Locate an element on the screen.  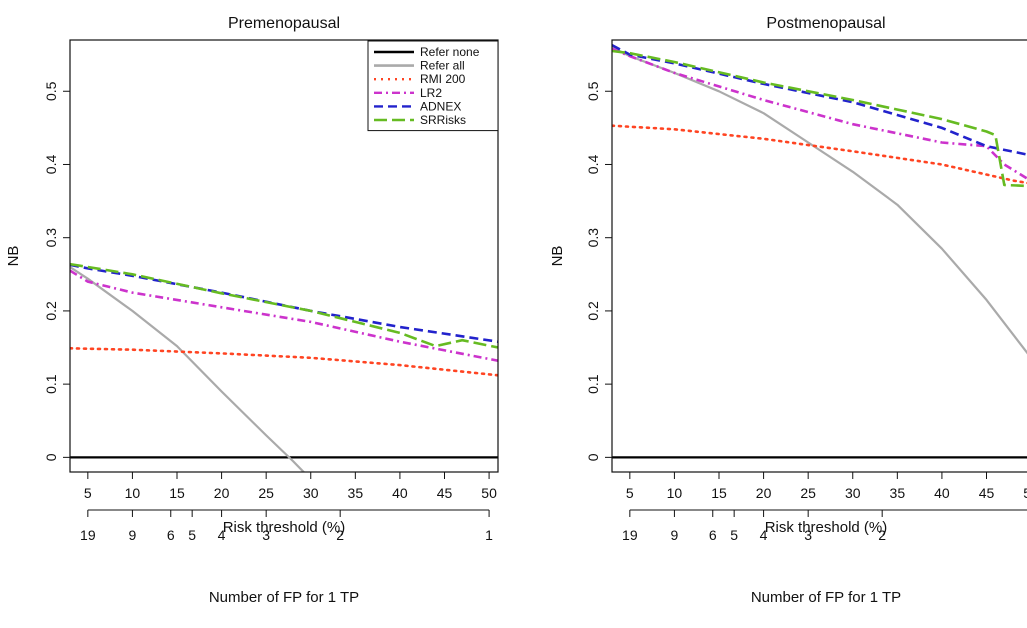
legend-entry: SRRisks is located at coordinates (443, 120).